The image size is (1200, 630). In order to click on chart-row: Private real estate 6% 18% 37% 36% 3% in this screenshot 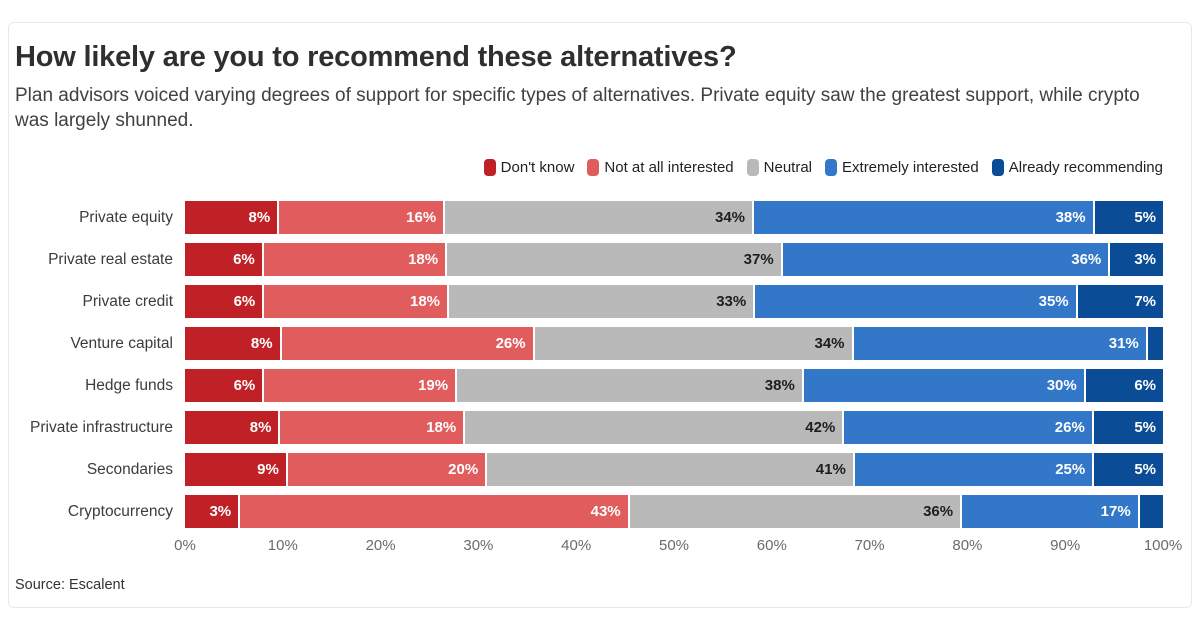, I will do `click(589, 259)`.